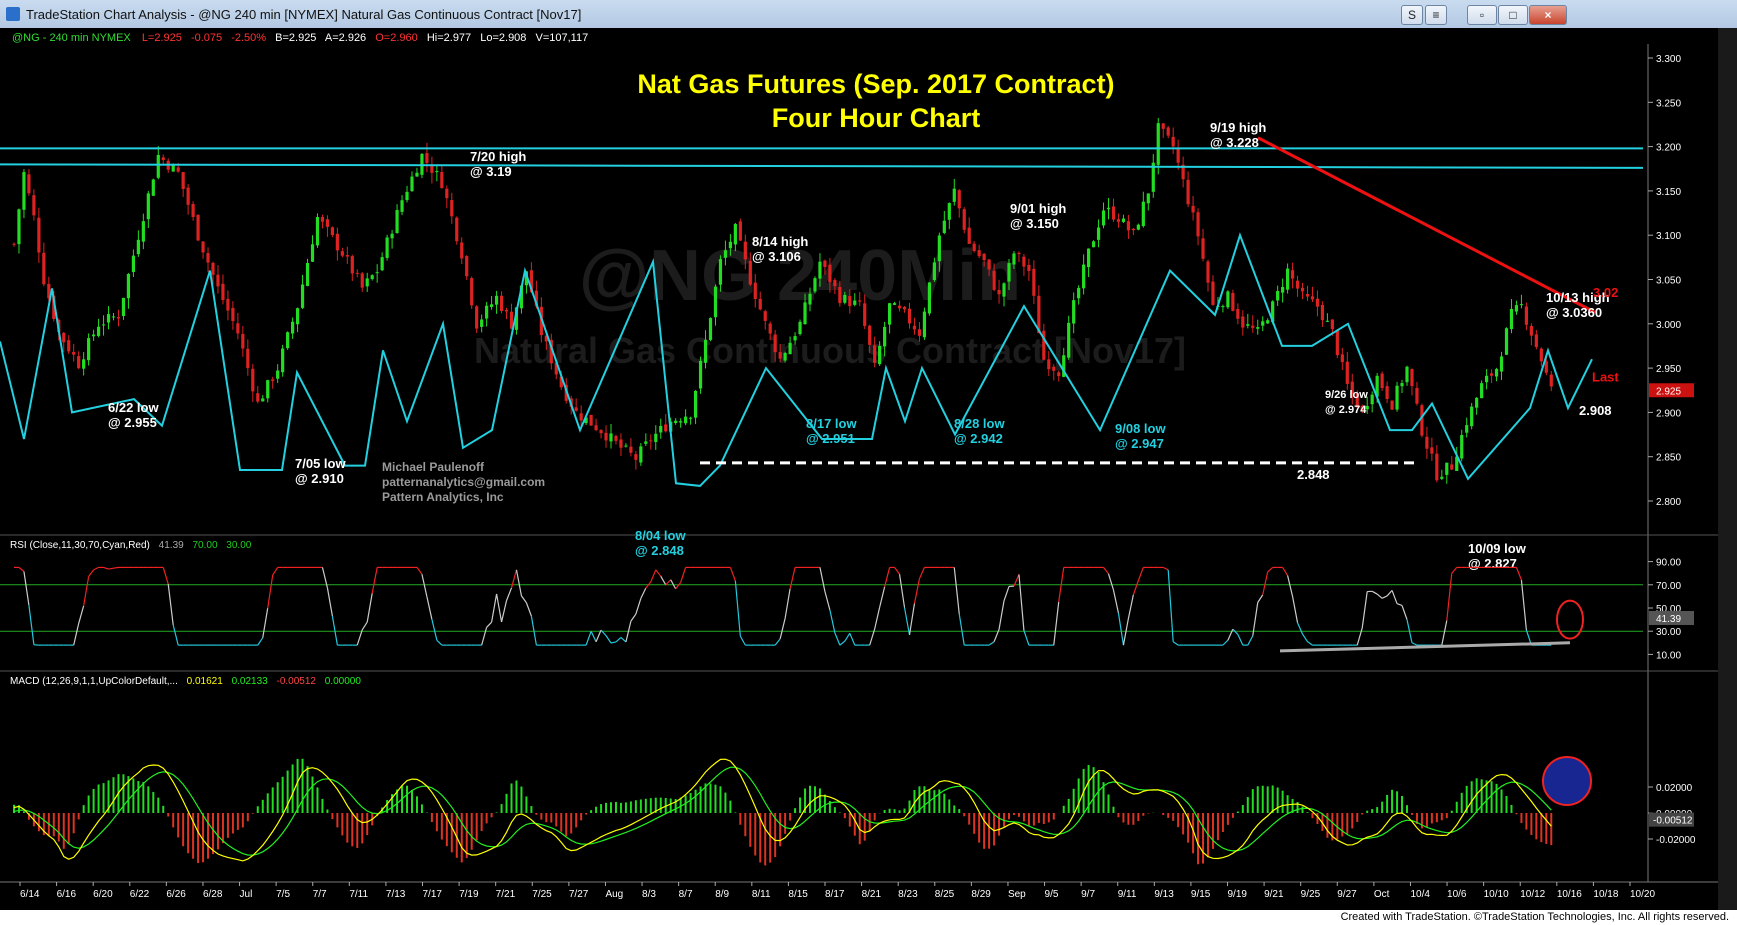 This screenshot has width=1737, height=925. What do you see at coordinates (822, 166) in the screenshot?
I see `resistance-line-lower` at bounding box center [822, 166].